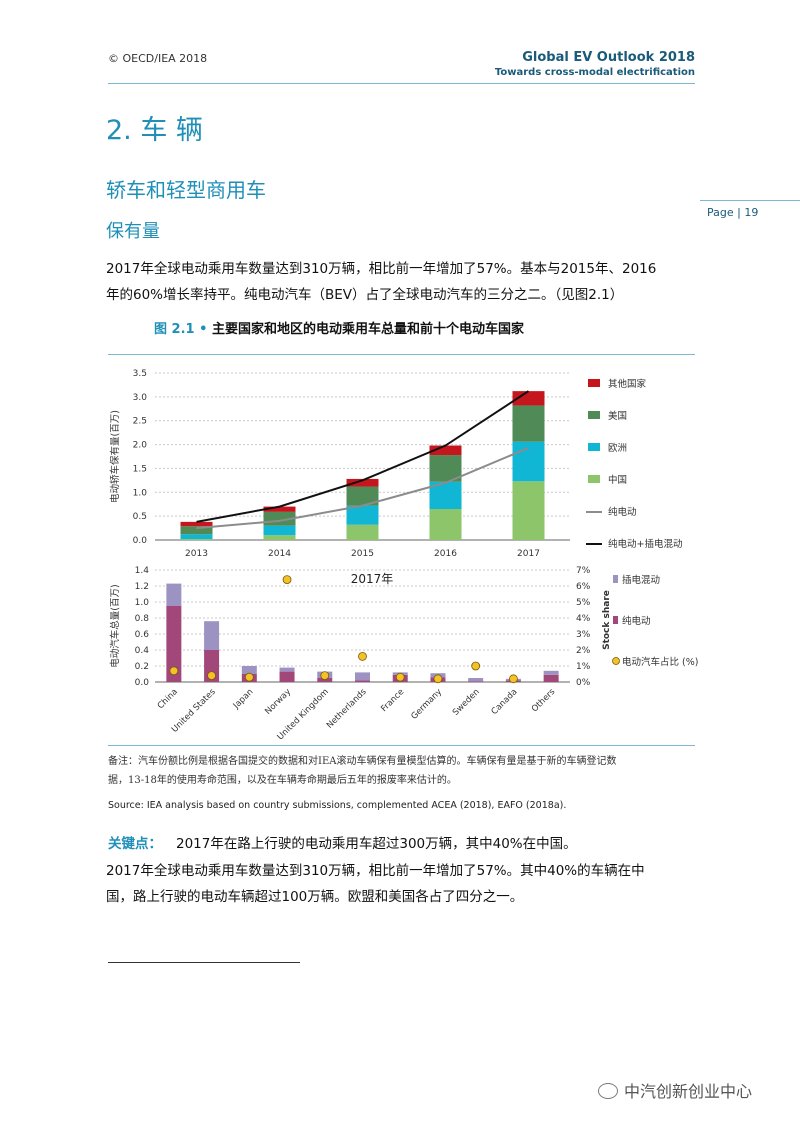 The width and height of the screenshot is (800, 1131). I want to click on y-tick-label: 1.2, so click(142, 587).